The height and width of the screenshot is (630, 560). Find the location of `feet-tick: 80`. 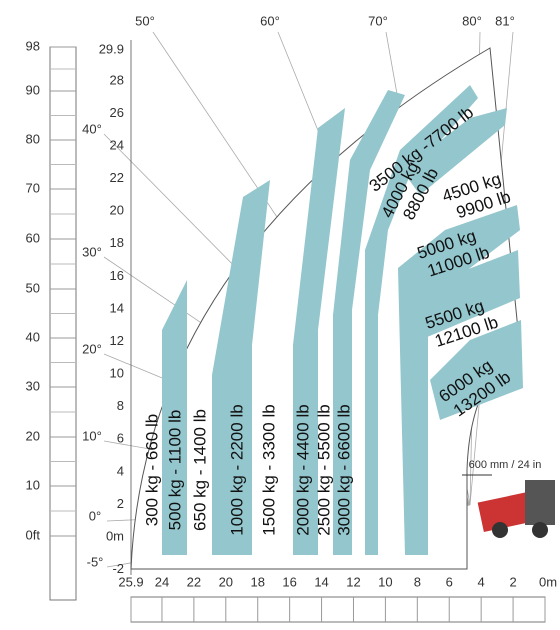

feet-tick: 80 is located at coordinates (33, 138).